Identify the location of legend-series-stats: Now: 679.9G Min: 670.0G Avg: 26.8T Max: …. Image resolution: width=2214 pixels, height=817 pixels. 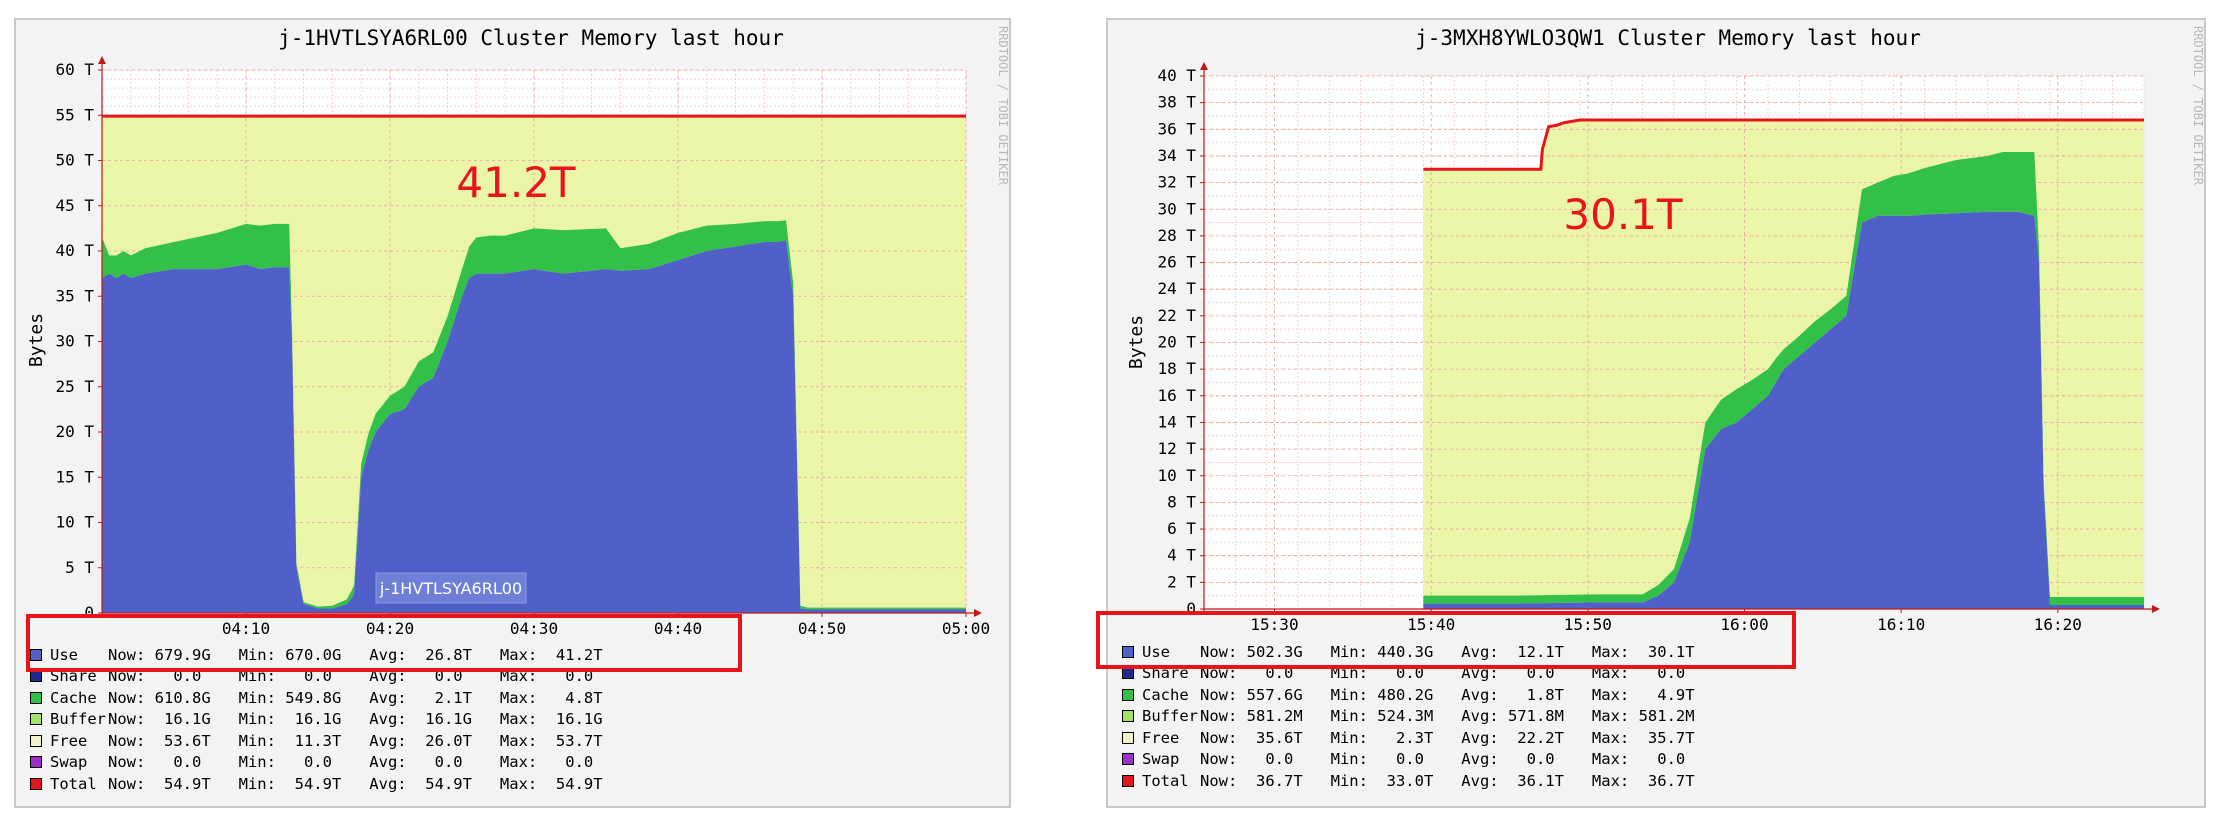
(355, 654).